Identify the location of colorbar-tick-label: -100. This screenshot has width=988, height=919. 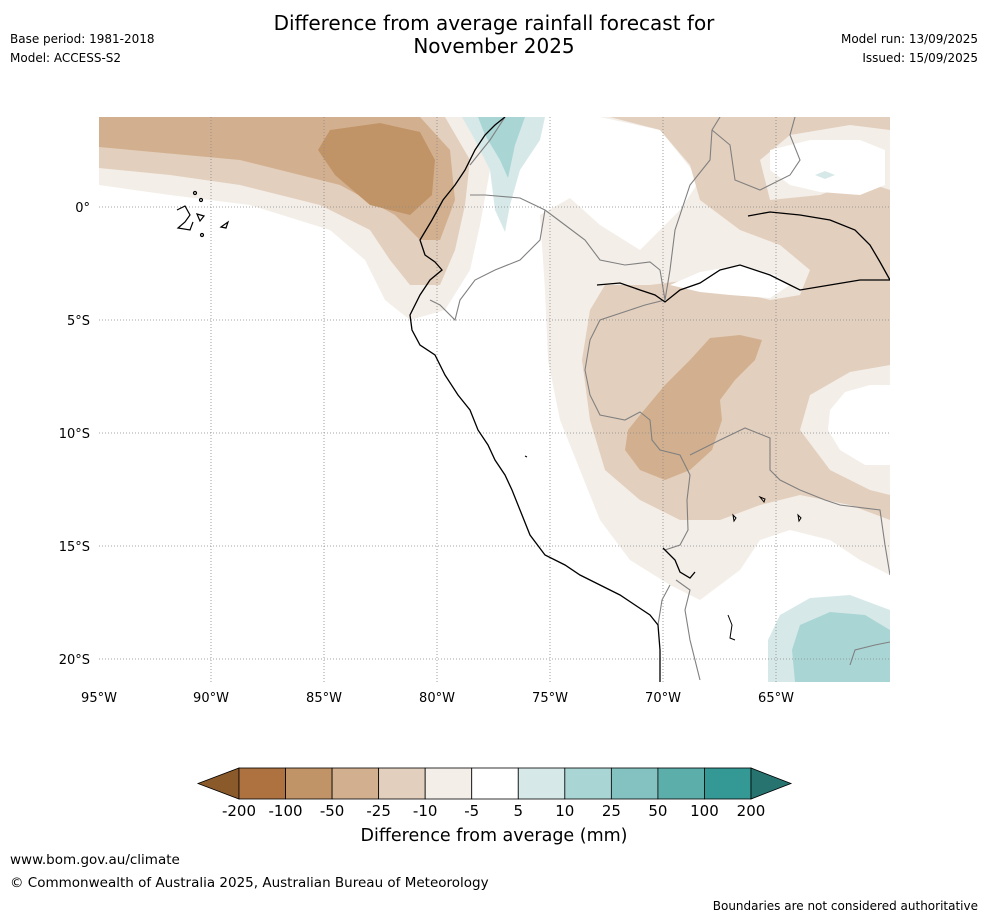
(286, 811).